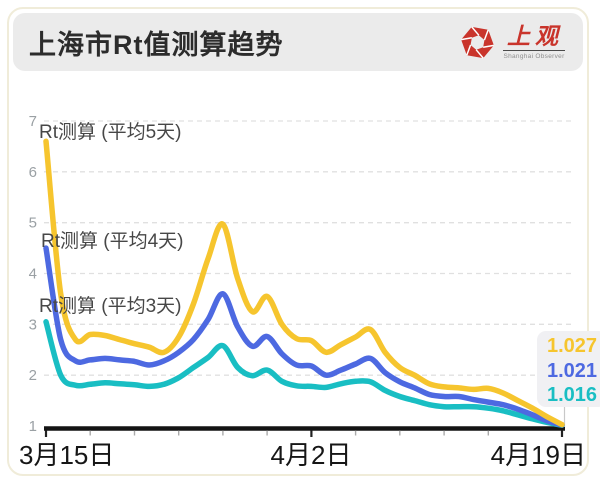 Image resolution: width=600 pixels, height=497 pixels. Describe the element at coordinates (298, 42) in the screenshot. I see `header-bar: 上海市Rt值测算趋势 上观 Shanghai Observer` at that location.